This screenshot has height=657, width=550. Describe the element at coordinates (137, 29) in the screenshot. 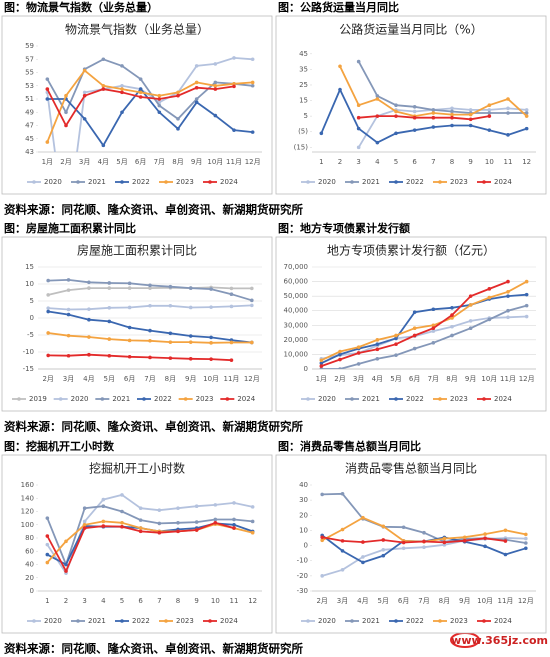

I see `chart-title: 物流景气指数（业务总量）` at that location.